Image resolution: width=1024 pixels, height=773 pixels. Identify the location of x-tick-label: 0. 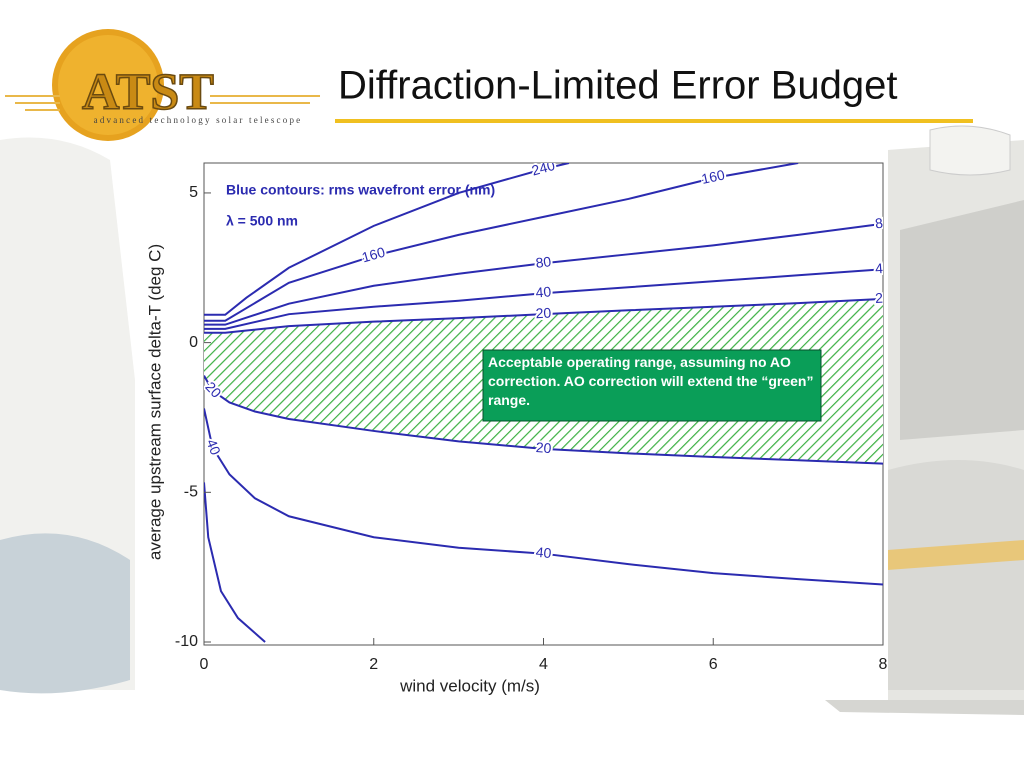
(204, 664).